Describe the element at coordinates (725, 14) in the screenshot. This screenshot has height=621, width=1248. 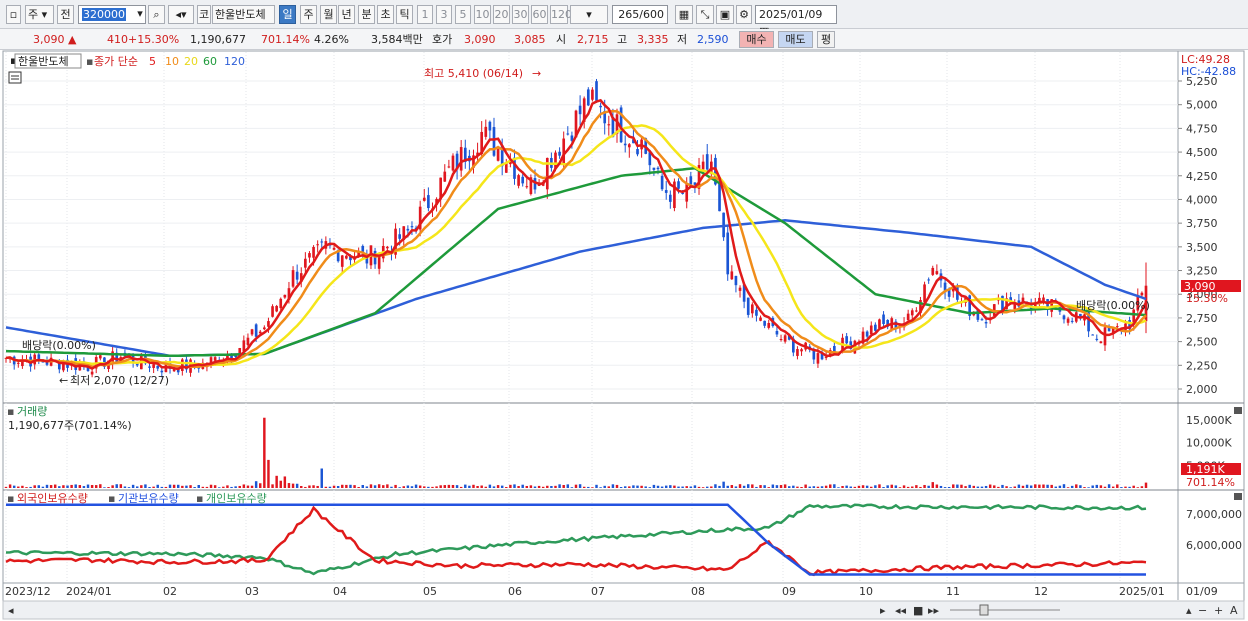
I see `save-icon: ▣` at that location.